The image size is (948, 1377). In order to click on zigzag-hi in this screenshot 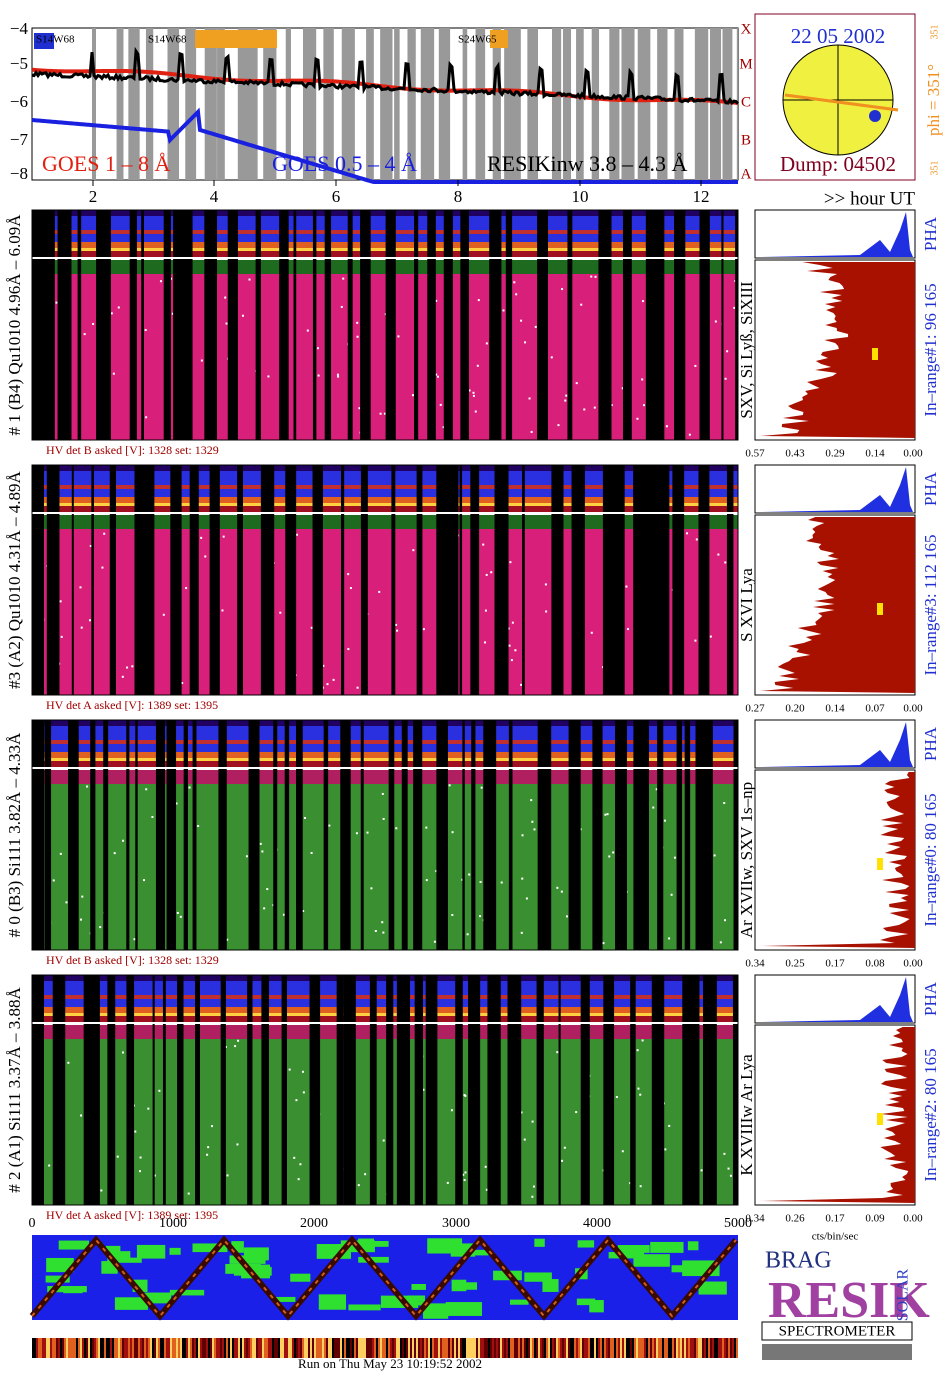, I will do `click(384, 1278)`.